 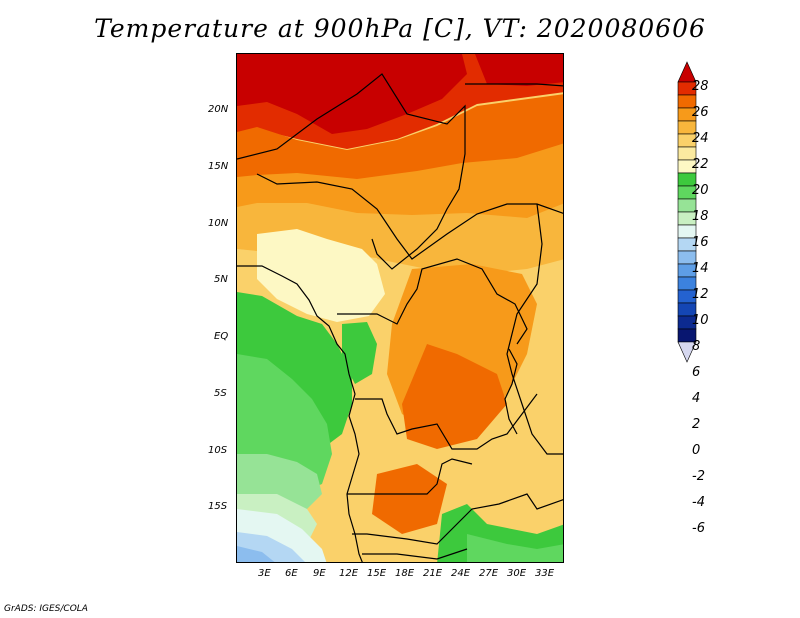 I want to click on colorbar-cells, so click(x=687, y=212).